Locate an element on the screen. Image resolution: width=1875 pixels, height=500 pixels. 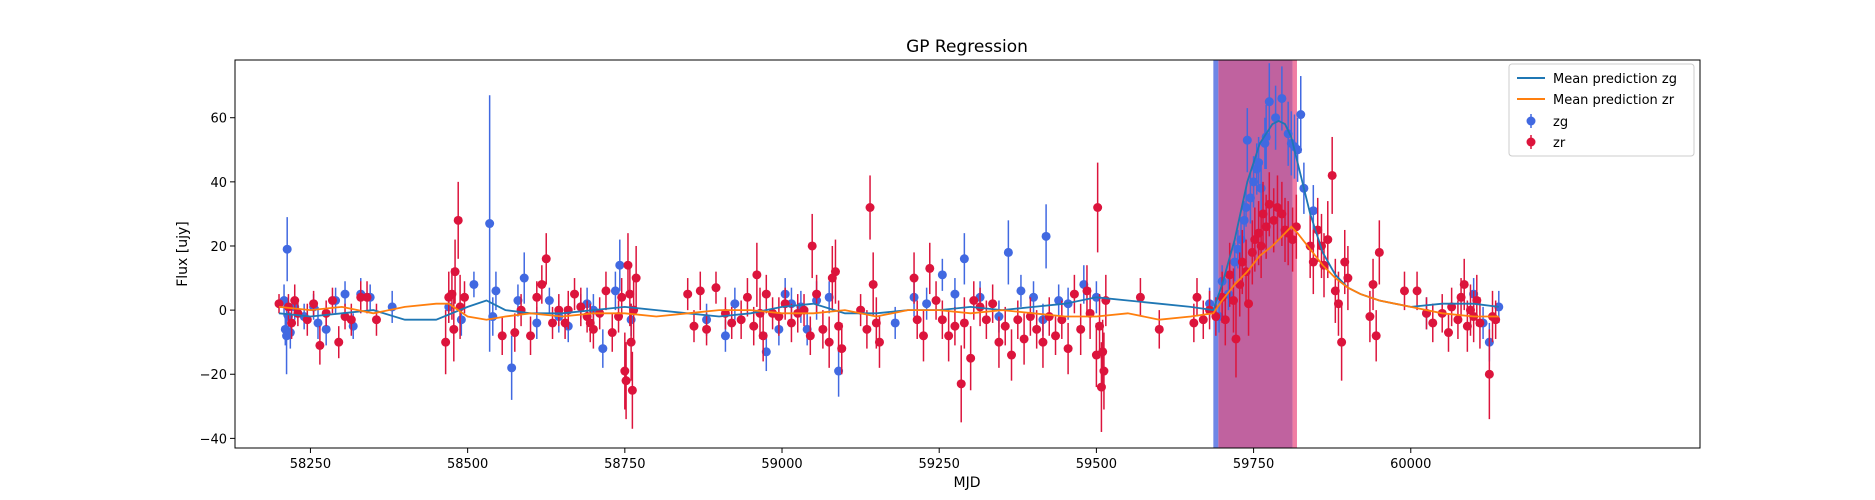
x-tick-label-58500: 58500 is located at coordinates (467, 464).